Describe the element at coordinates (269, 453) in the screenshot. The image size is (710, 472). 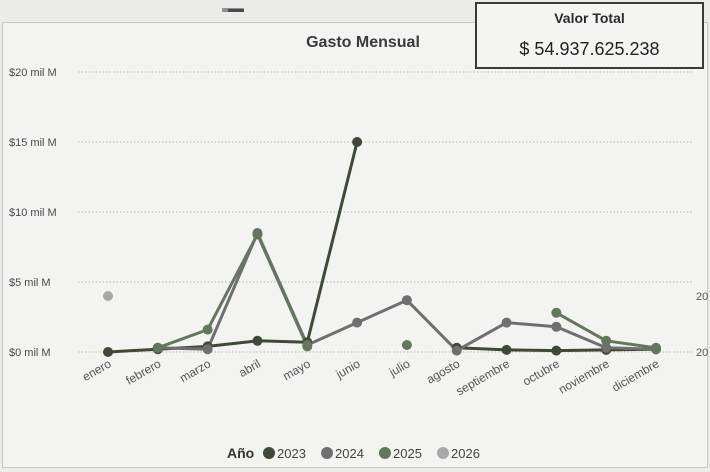
I see `legend-marker-2023` at that location.